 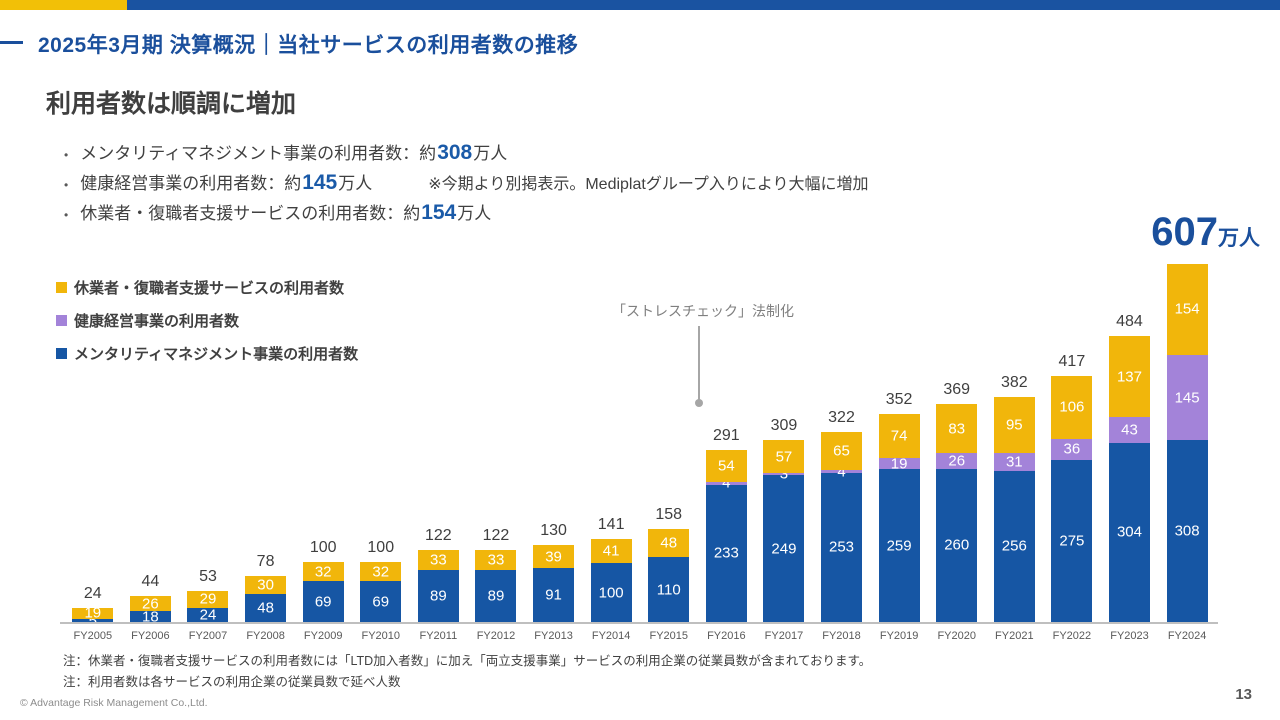 What do you see at coordinates (726, 466) in the screenshot?
I see `bar-segment-label: 54` at bounding box center [726, 466].